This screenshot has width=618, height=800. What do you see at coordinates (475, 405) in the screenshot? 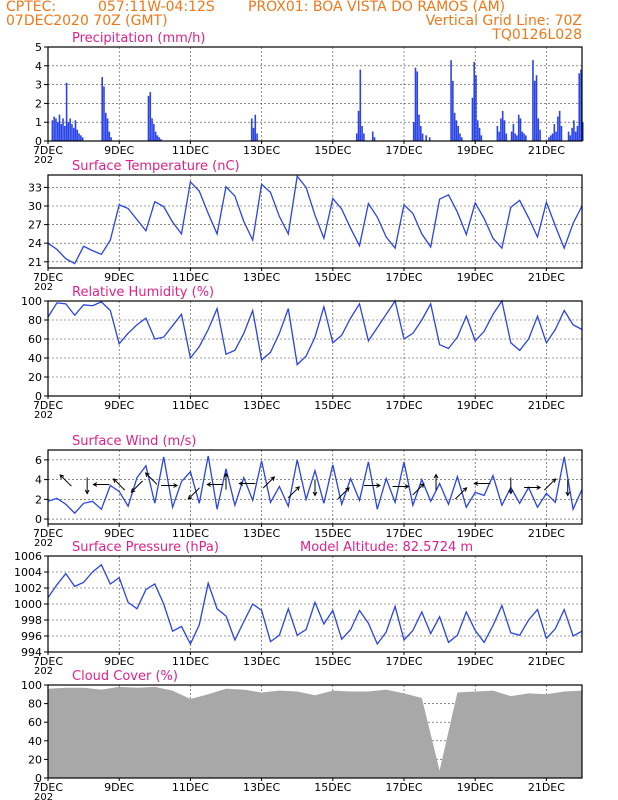
I see `humidity-xtick-label: 19DEC` at bounding box center [475, 405].